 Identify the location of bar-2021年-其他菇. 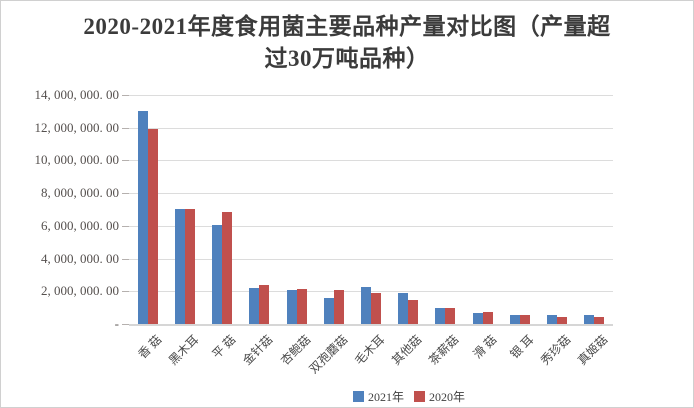
(403, 308).